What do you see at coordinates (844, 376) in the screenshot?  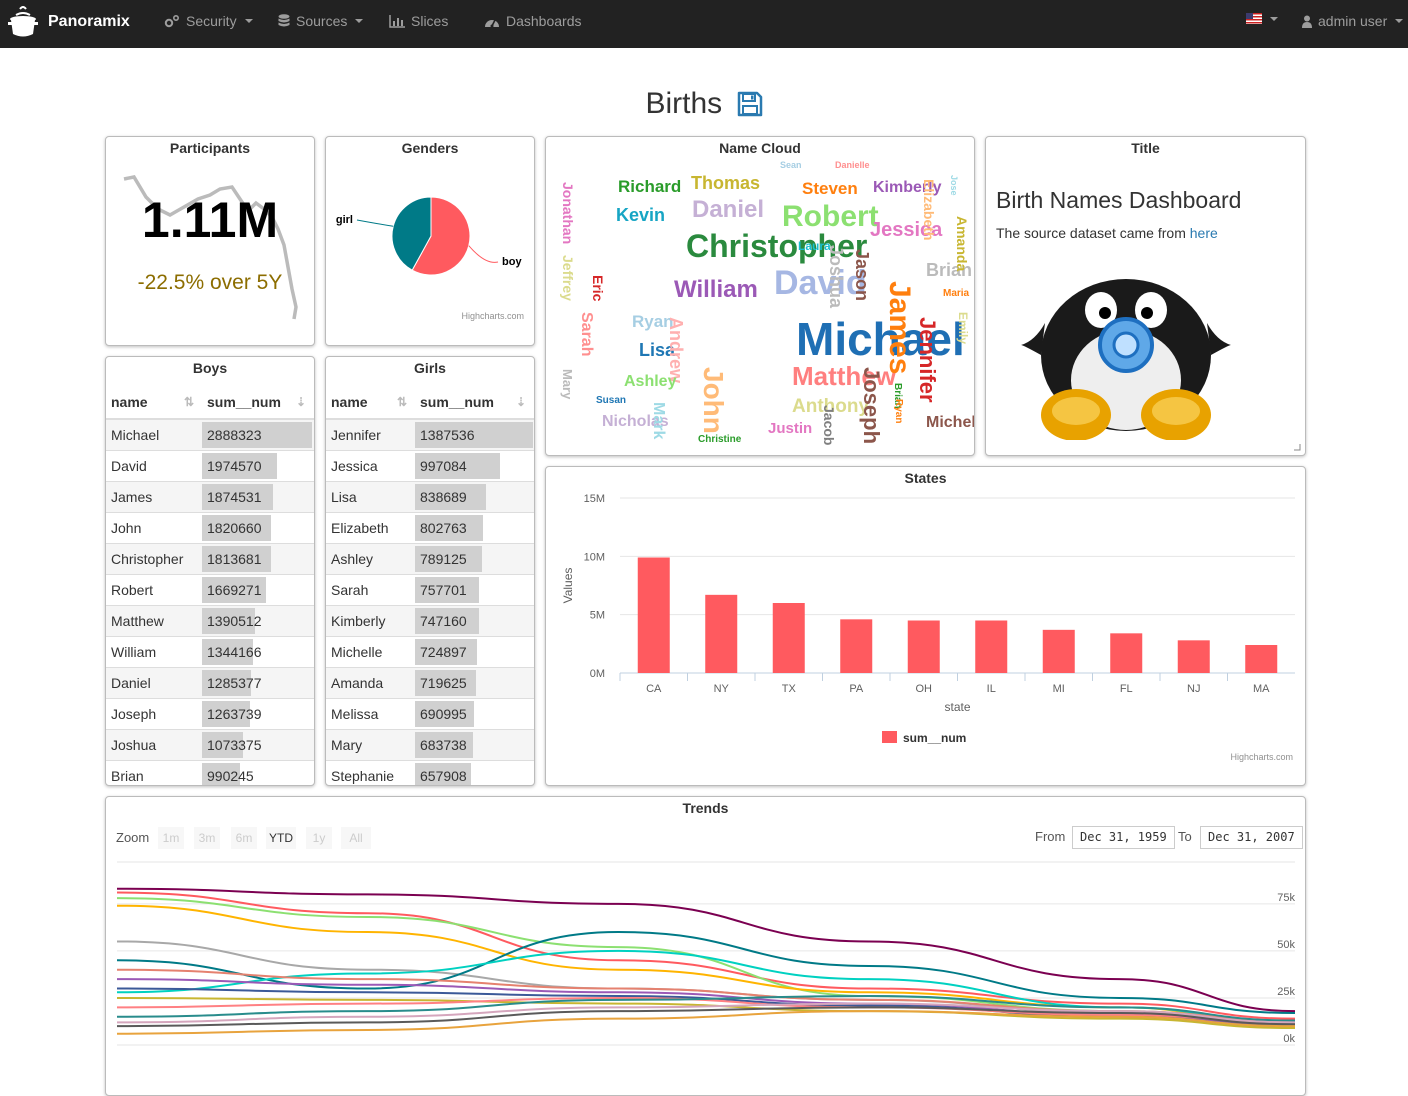 I see `cloud-word: Matthew` at bounding box center [844, 376].